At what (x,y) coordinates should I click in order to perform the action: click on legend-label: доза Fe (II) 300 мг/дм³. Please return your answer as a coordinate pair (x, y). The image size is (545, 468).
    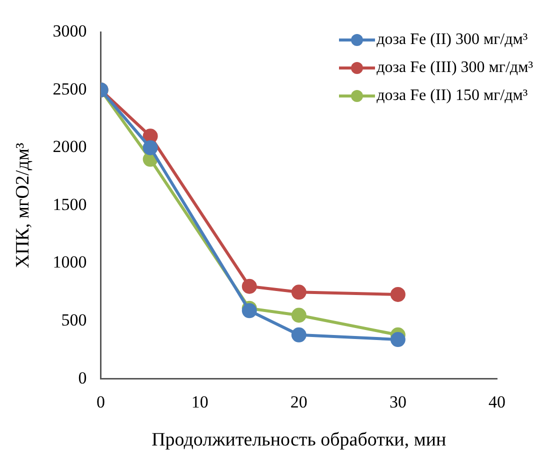
    Looking at the image, I should click on (452, 40).